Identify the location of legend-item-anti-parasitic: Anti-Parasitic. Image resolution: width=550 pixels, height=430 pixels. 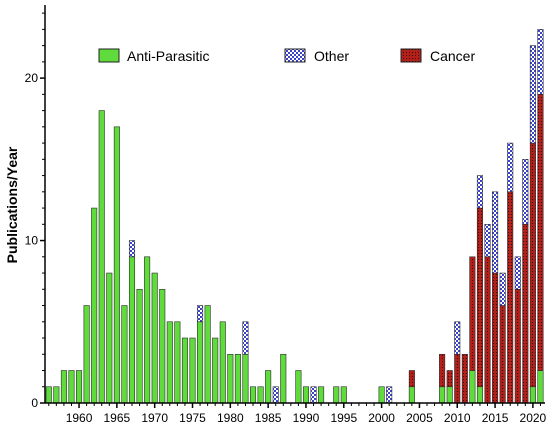
(153, 56).